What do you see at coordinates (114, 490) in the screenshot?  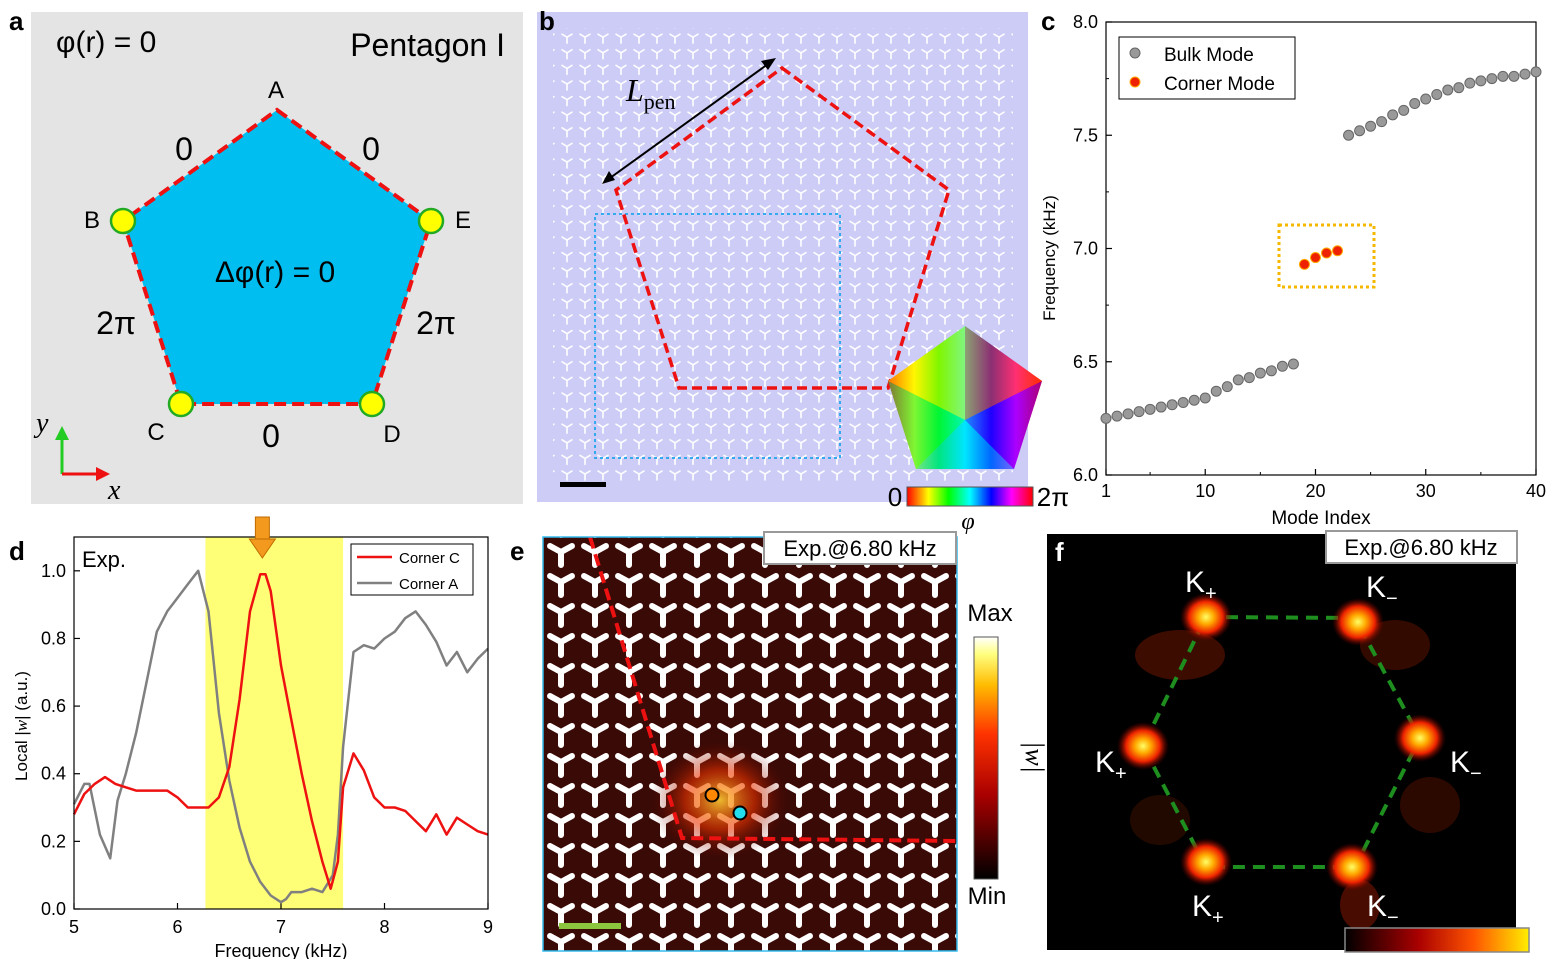 I see `axis-x-label: x` at bounding box center [114, 490].